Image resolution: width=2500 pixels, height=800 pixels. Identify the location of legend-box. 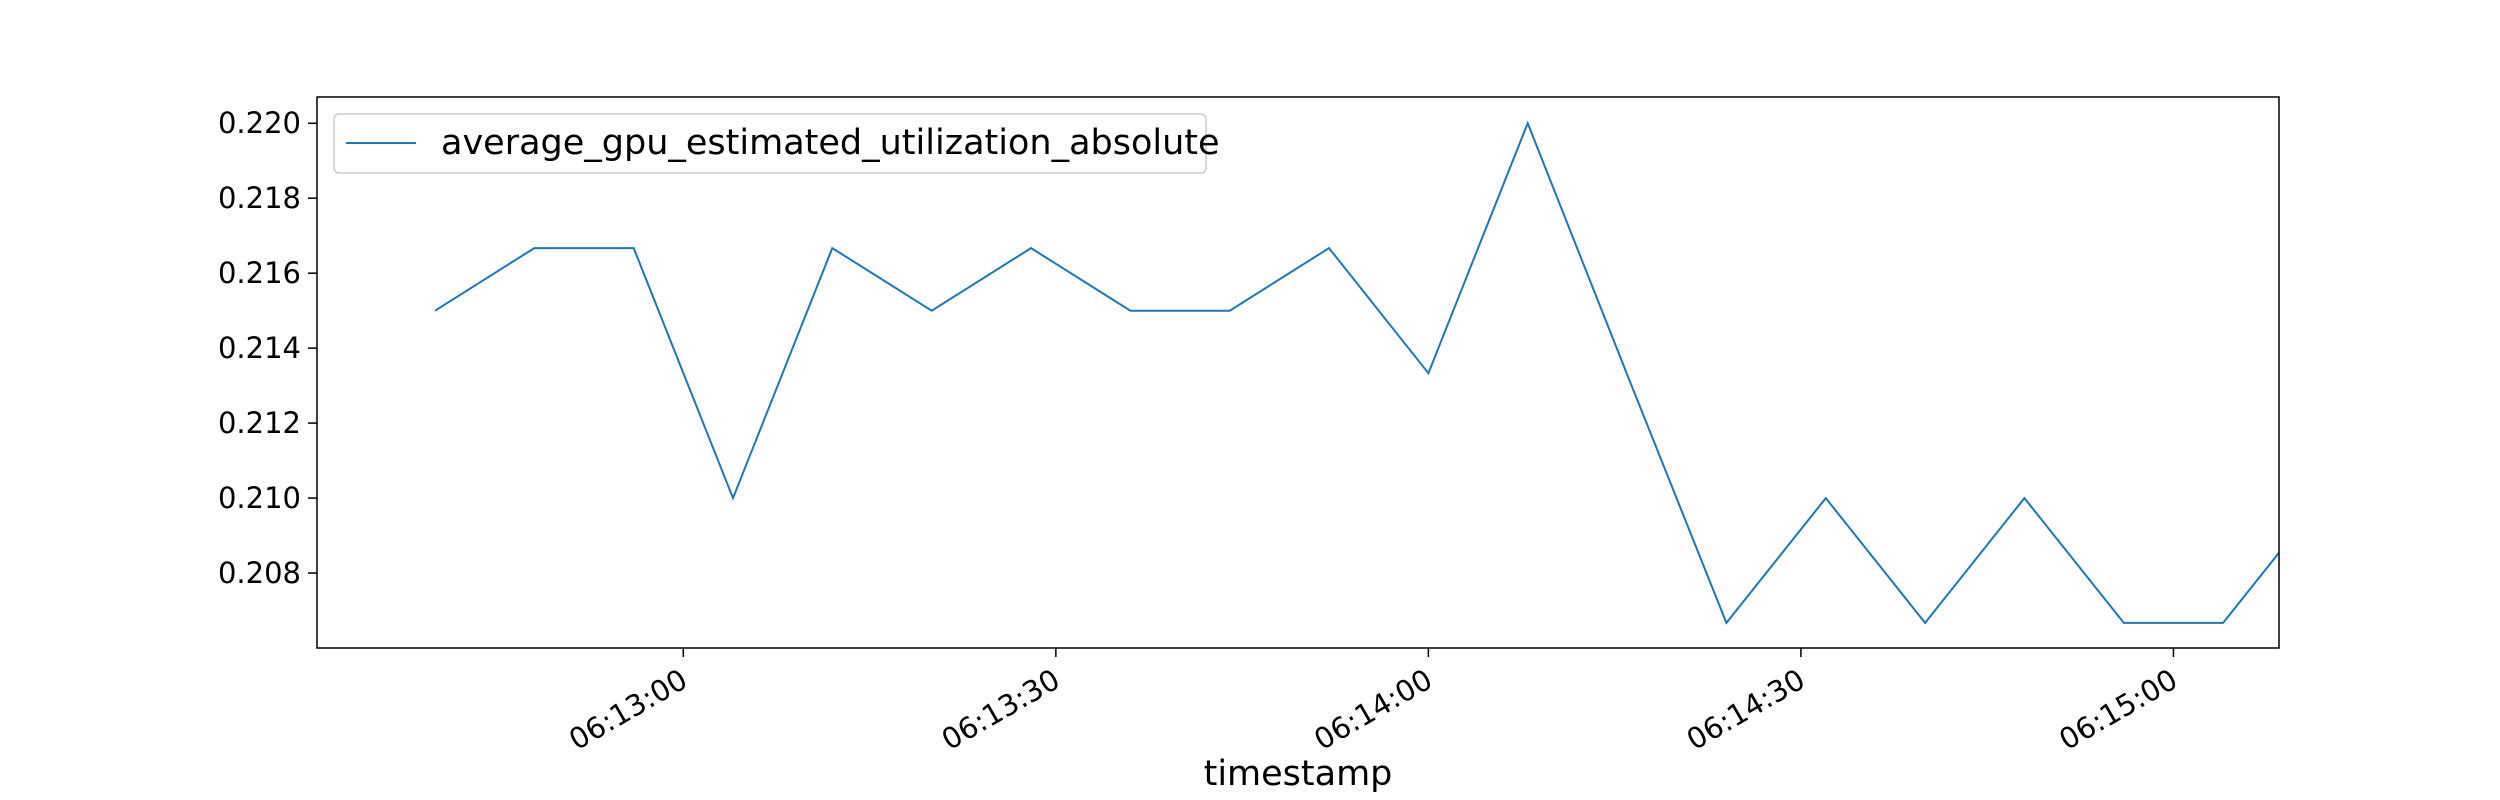
(770, 143).